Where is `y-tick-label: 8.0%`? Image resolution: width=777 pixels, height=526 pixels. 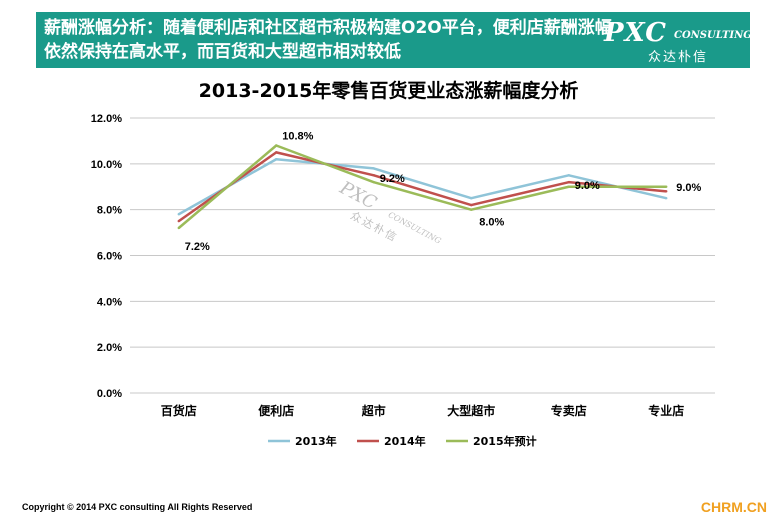
y-tick-label: 8.0% is located at coordinates (109, 211).